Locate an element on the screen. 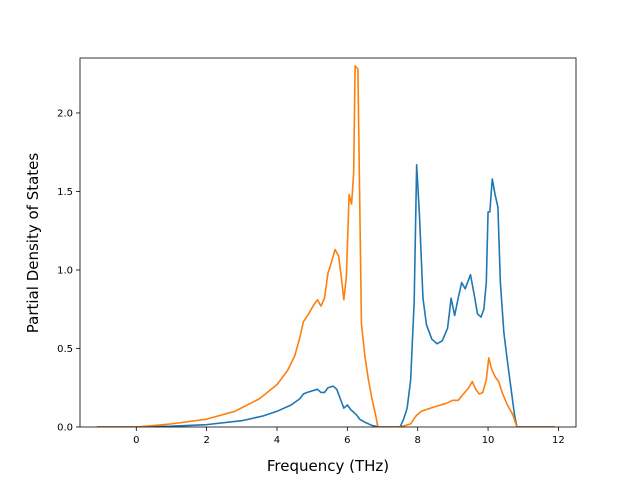 The height and width of the screenshot is (480, 640). x-tick-label: 6 is located at coordinates (347, 440).